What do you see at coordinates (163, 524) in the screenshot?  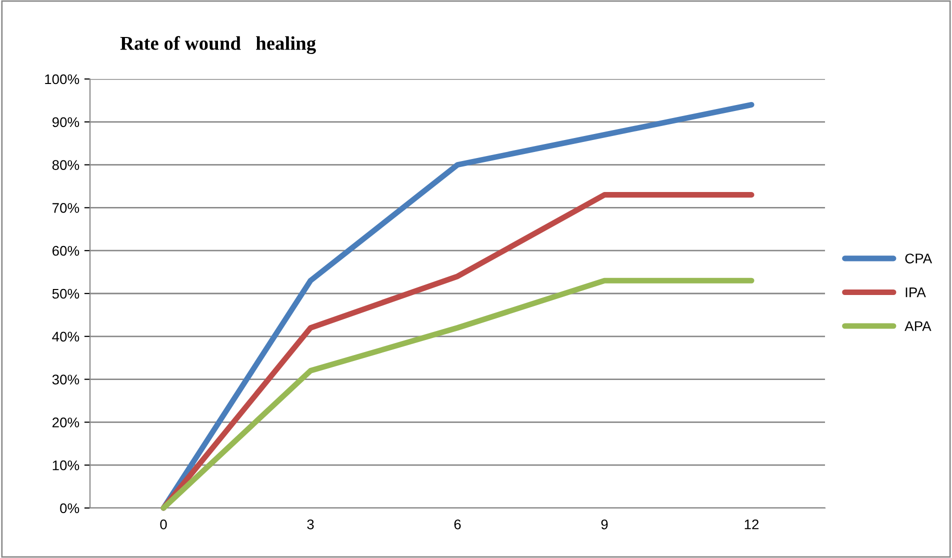 I see `x-tick-label: 0` at bounding box center [163, 524].